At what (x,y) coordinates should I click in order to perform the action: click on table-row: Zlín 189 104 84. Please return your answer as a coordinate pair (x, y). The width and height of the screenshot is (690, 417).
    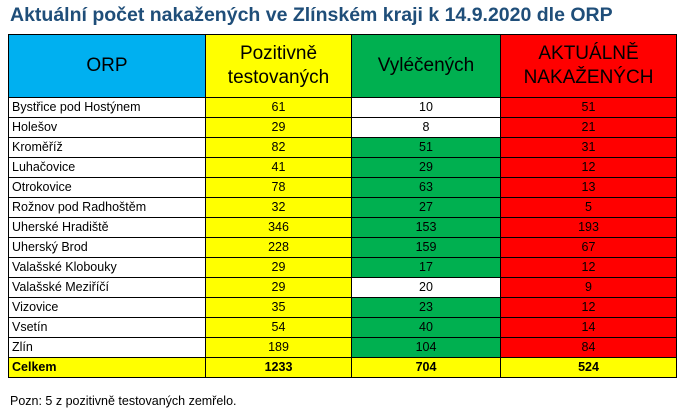
    Looking at the image, I should click on (342, 347).